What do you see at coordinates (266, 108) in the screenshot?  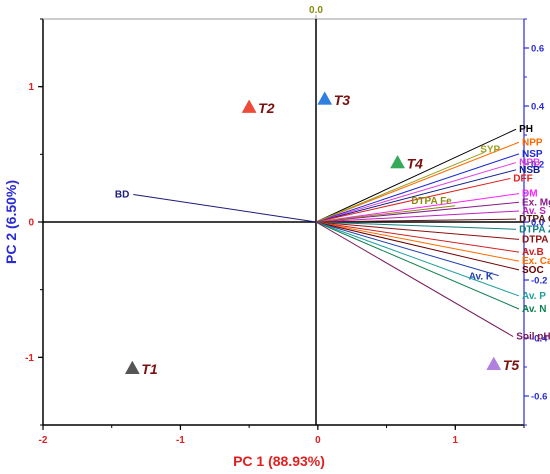 I see `treatment-label: T2` at bounding box center [266, 108].